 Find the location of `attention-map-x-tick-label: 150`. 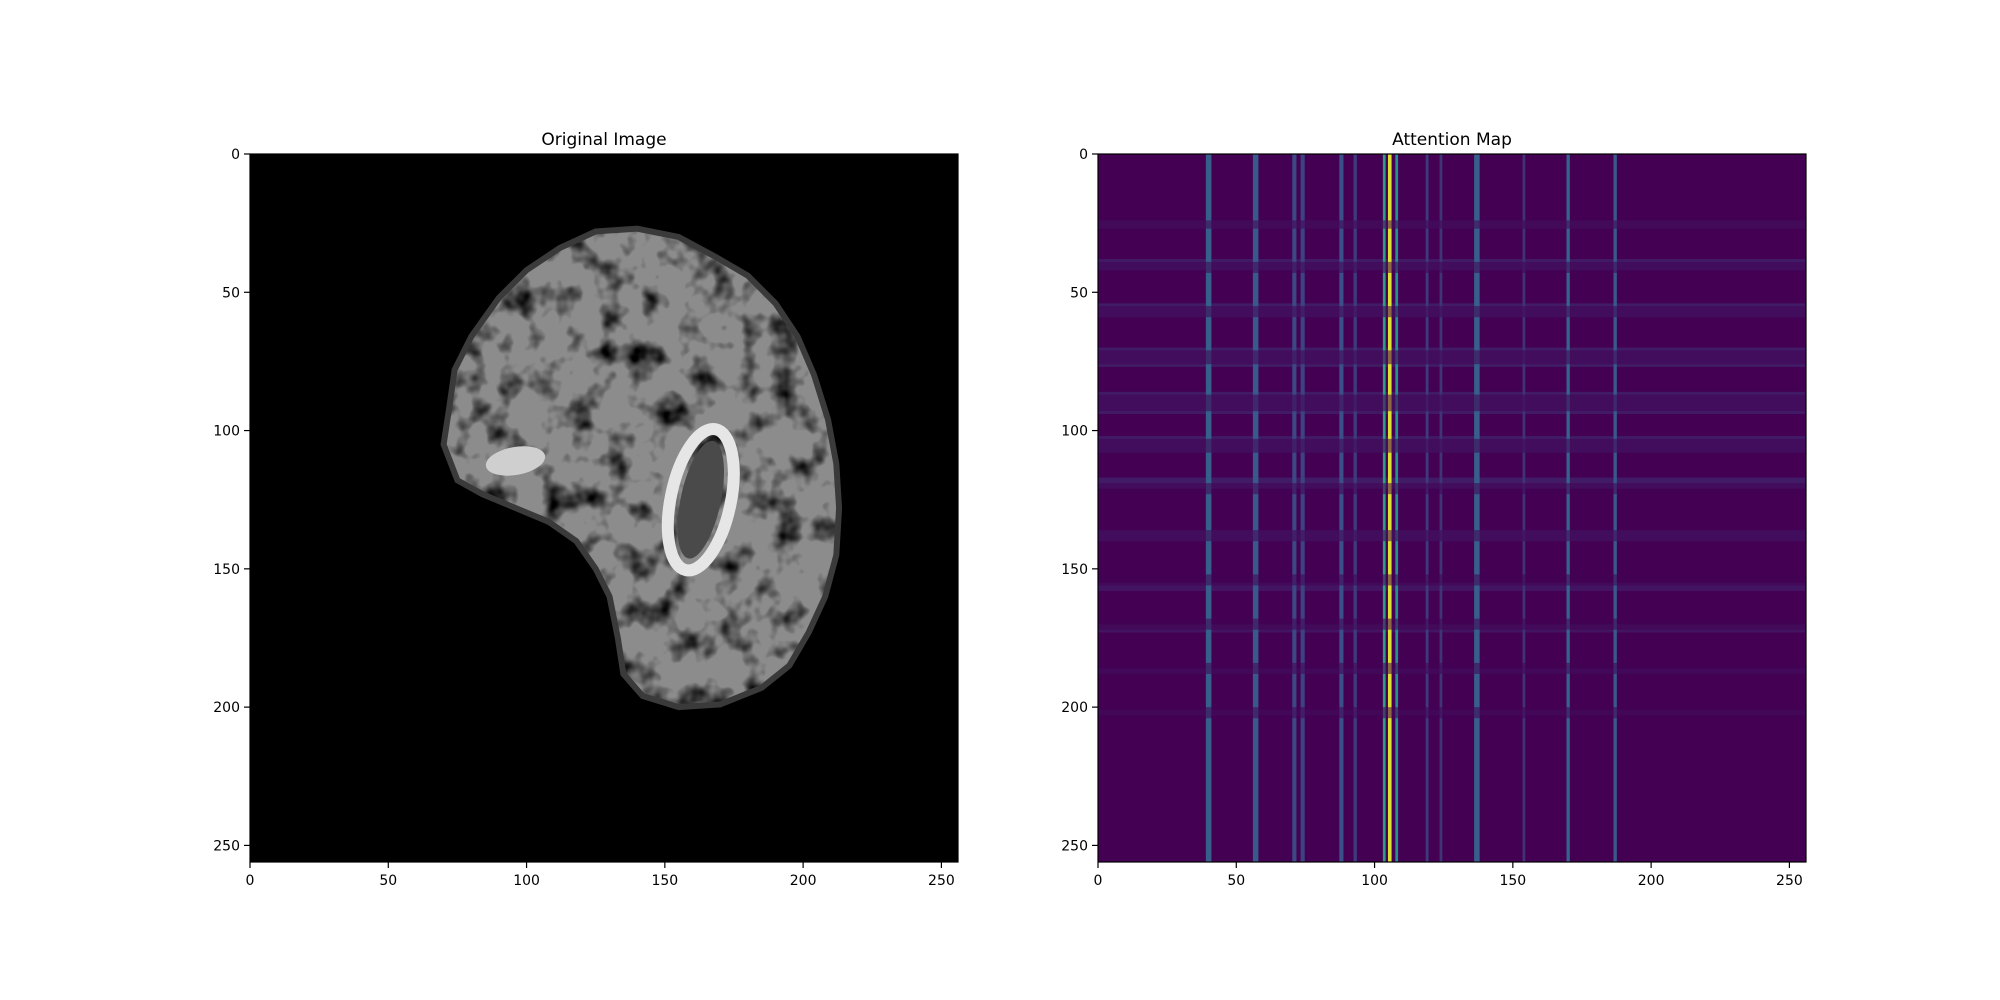

attention-map-x-tick-label: 150 is located at coordinates (1512, 881).